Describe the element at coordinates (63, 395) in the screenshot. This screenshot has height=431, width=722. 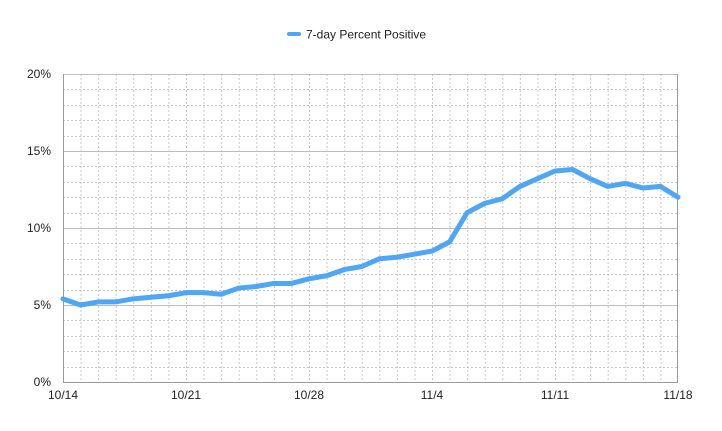
I see `x-tick-label: 10/14` at that location.